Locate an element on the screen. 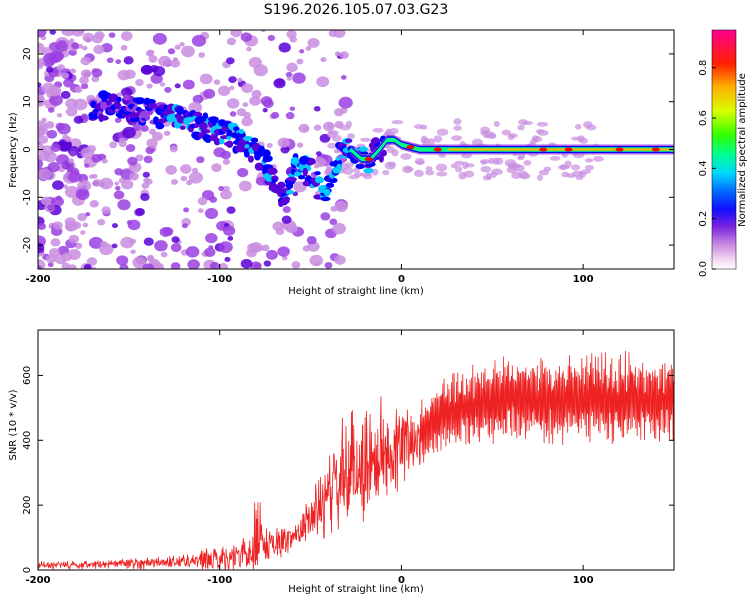  snr-y-label: SNR (10 * v/v) is located at coordinates (13, 424).